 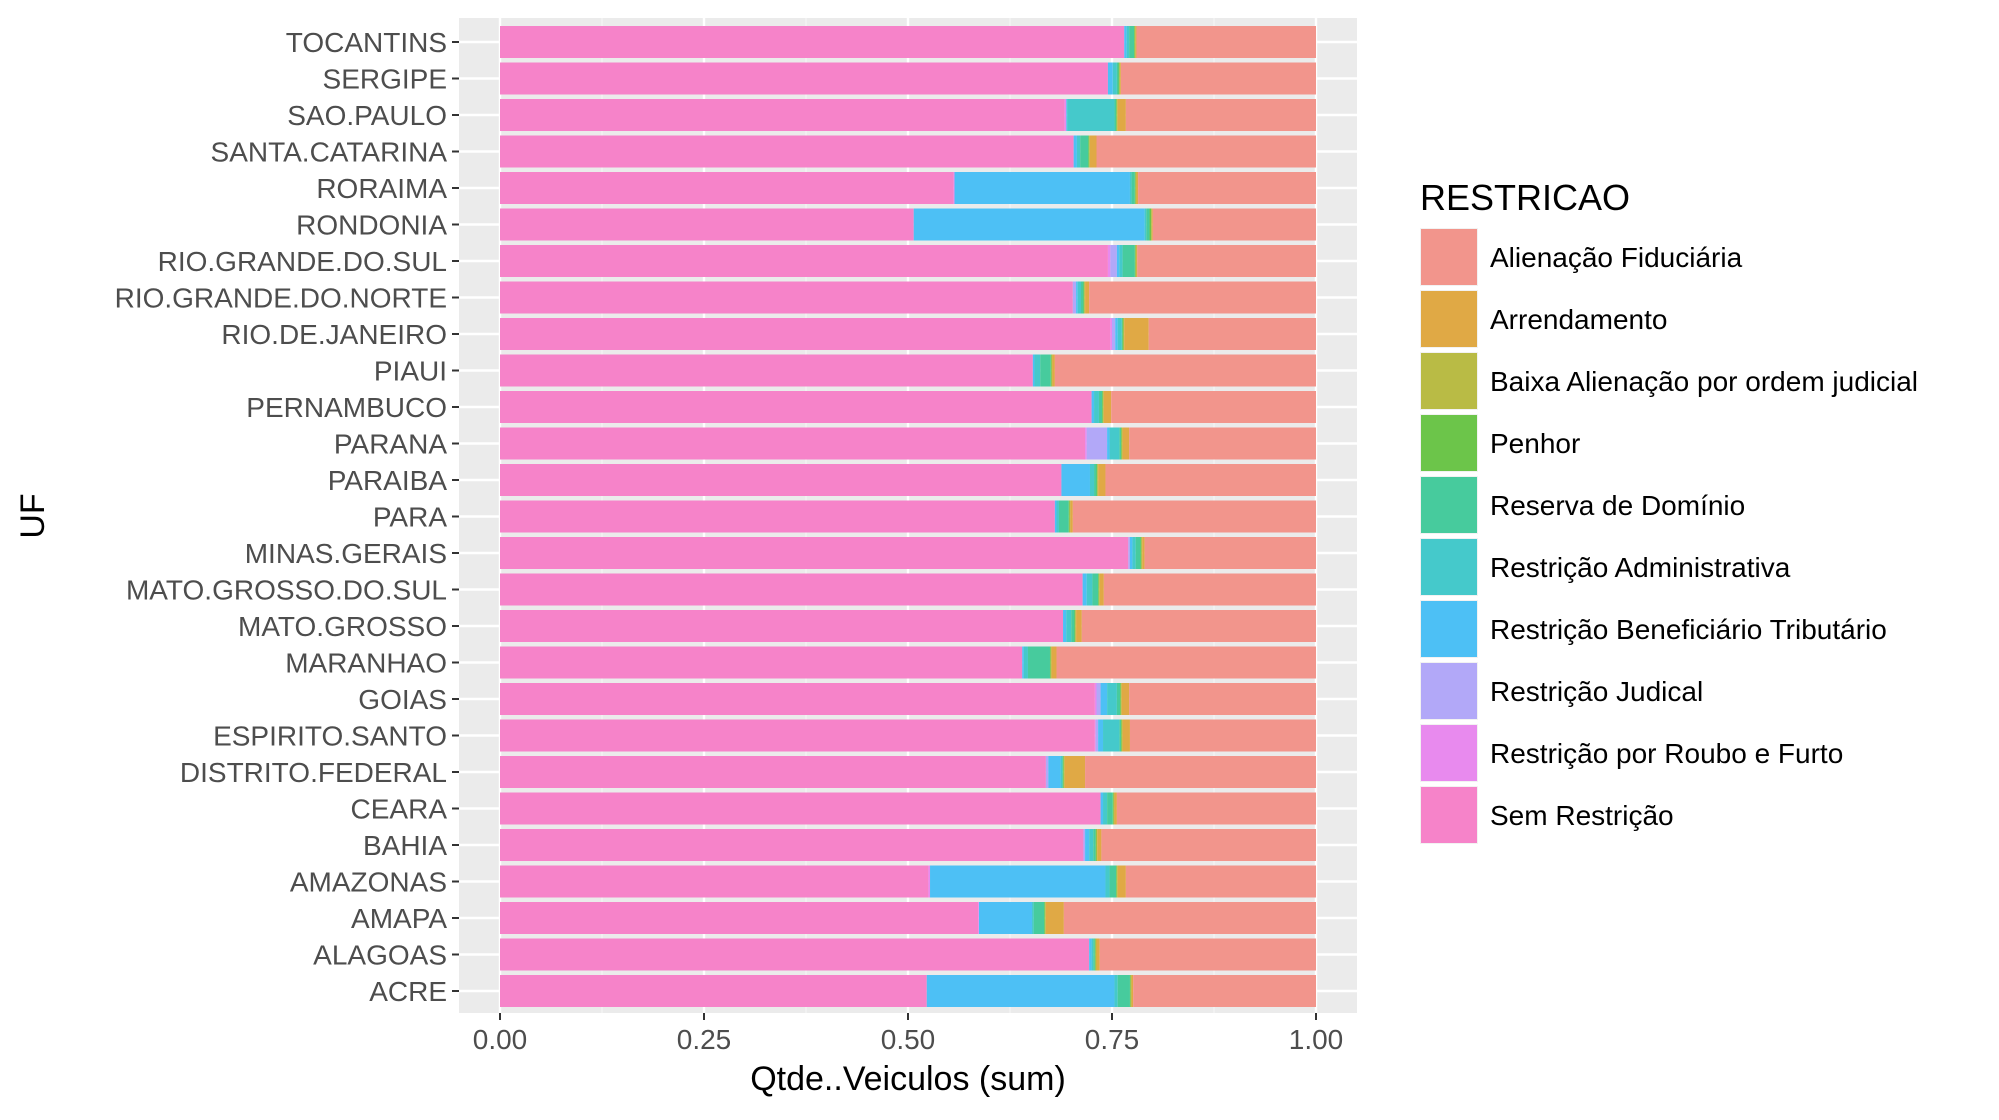 What do you see at coordinates (1525, 197) in the screenshot?
I see `legend-title: RESTRICAO` at bounding box center [1525, 197].